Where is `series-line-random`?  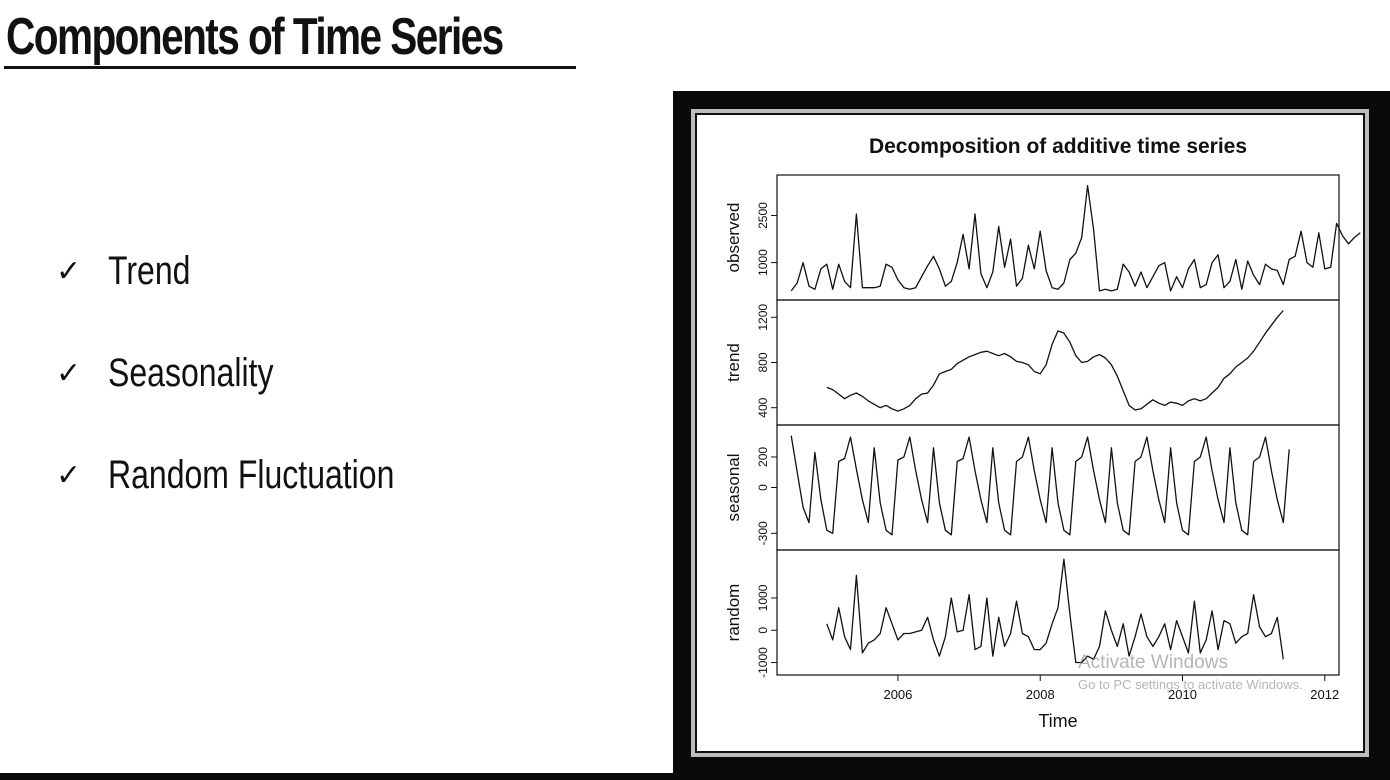
series-line-random is located at coordinates (1055, 611).